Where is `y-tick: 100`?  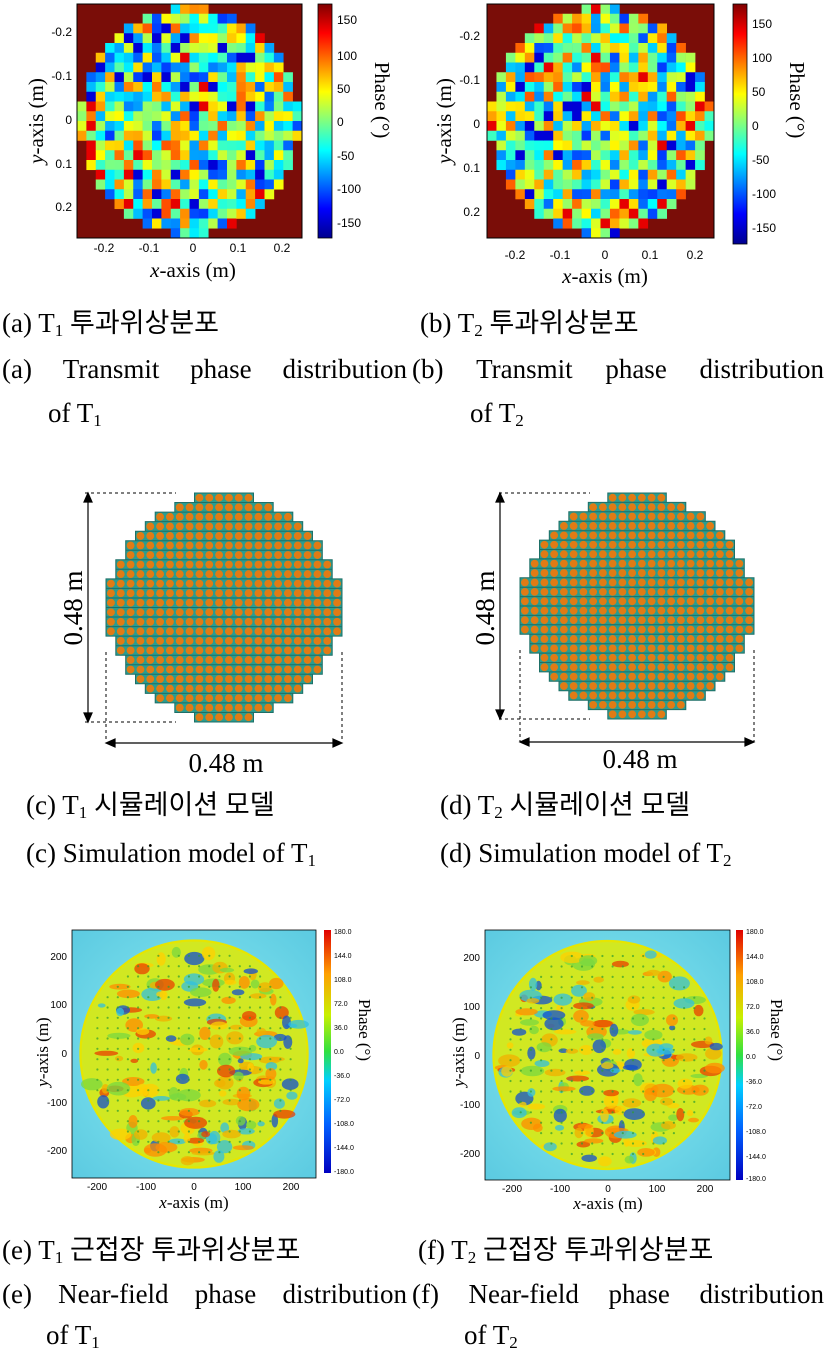 y-tick: 100 is located at coordinates (471, 1007).